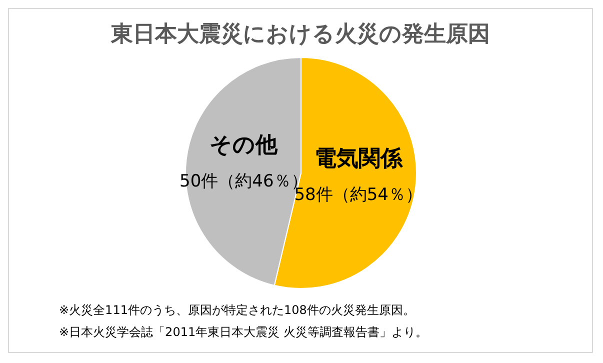 This screenshot has width=603, height=363. Describe the element at coordinates (358, 159) in the screenshot. I see `slice-label: 電気関係` at that location.